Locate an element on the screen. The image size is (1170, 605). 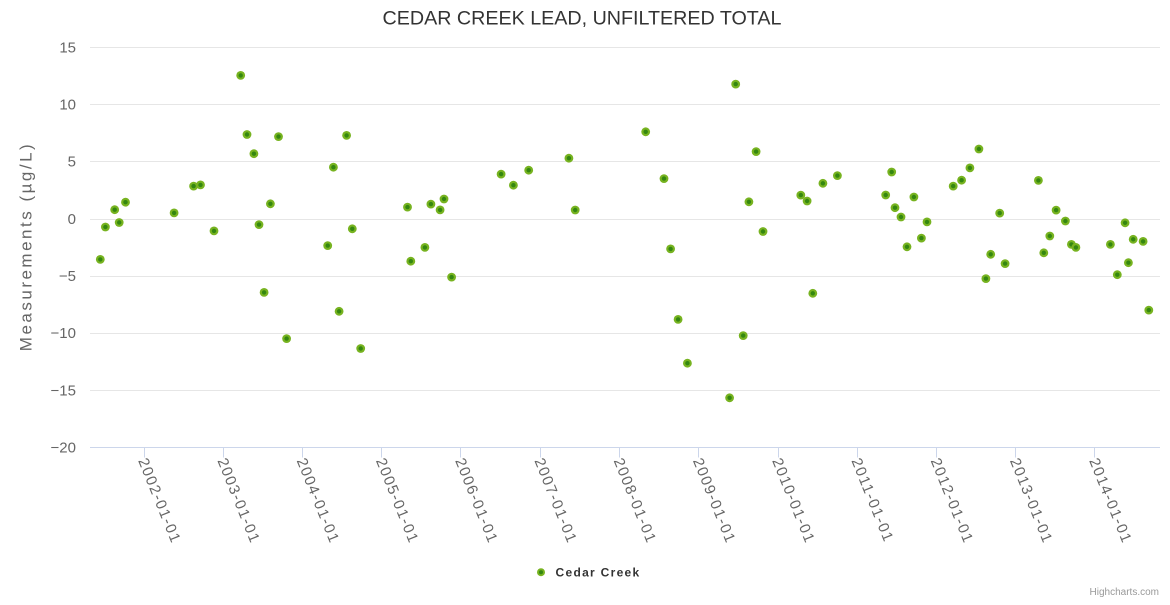
svg-text: Measurements (µg/L) is located at coordinates (26, 246).